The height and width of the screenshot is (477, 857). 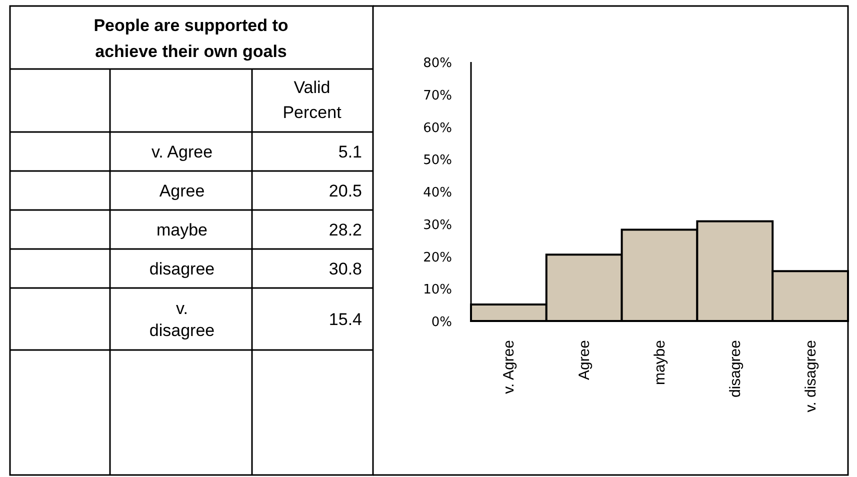 What do you see at coordinates (182, 269) in the screenshot?
I see `text: disagree` at bounding box center [182, 269].